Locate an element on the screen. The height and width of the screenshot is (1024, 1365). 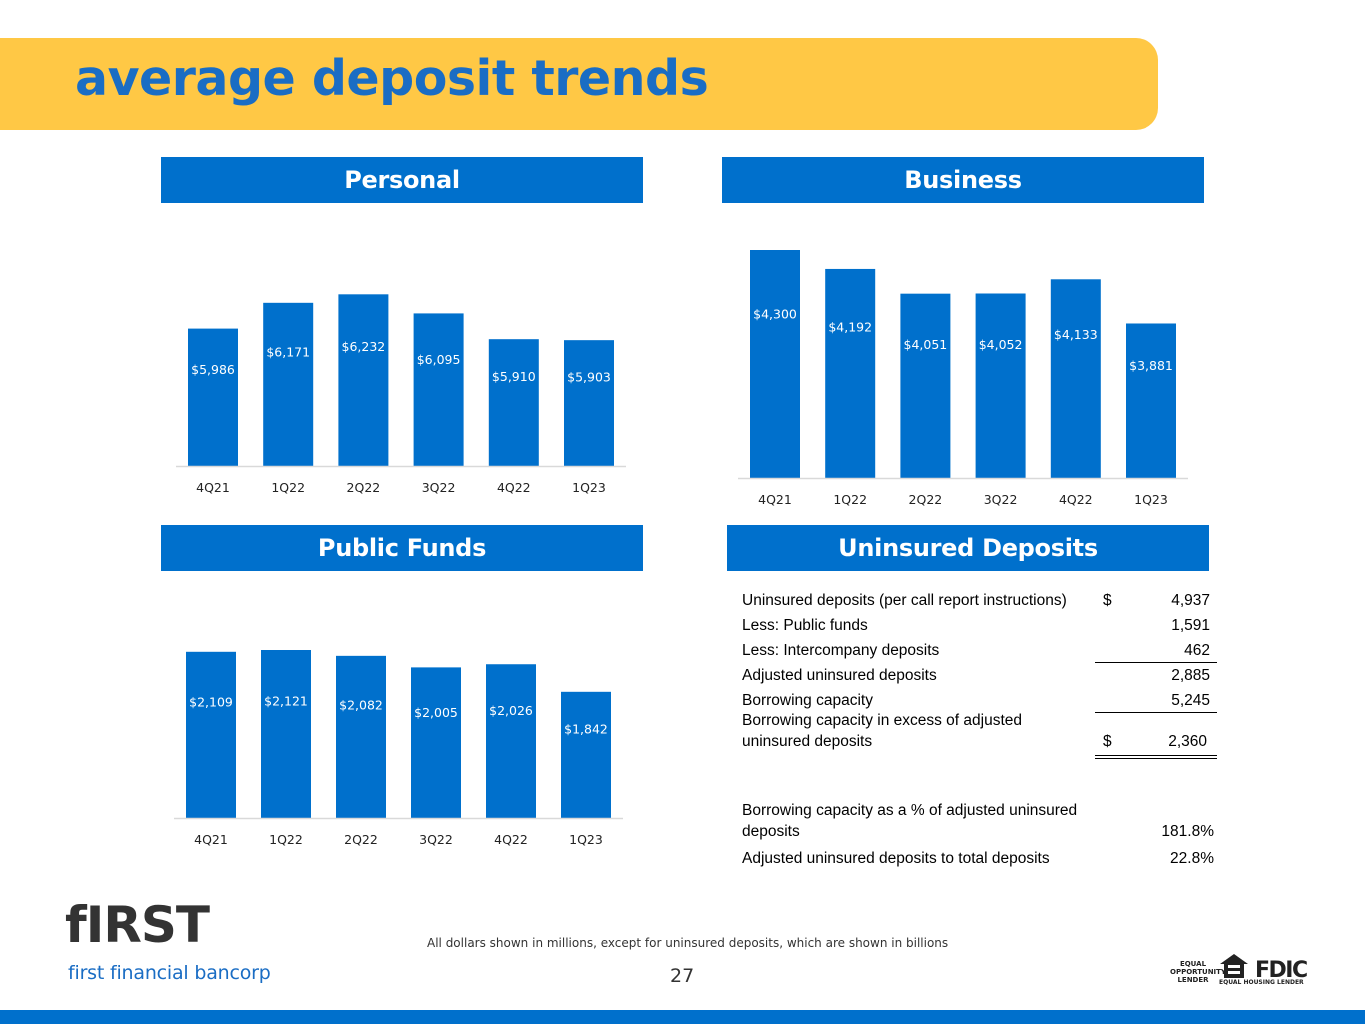
data-label-personal-1Q22: $6,171 is located at coordinates (288, 352).